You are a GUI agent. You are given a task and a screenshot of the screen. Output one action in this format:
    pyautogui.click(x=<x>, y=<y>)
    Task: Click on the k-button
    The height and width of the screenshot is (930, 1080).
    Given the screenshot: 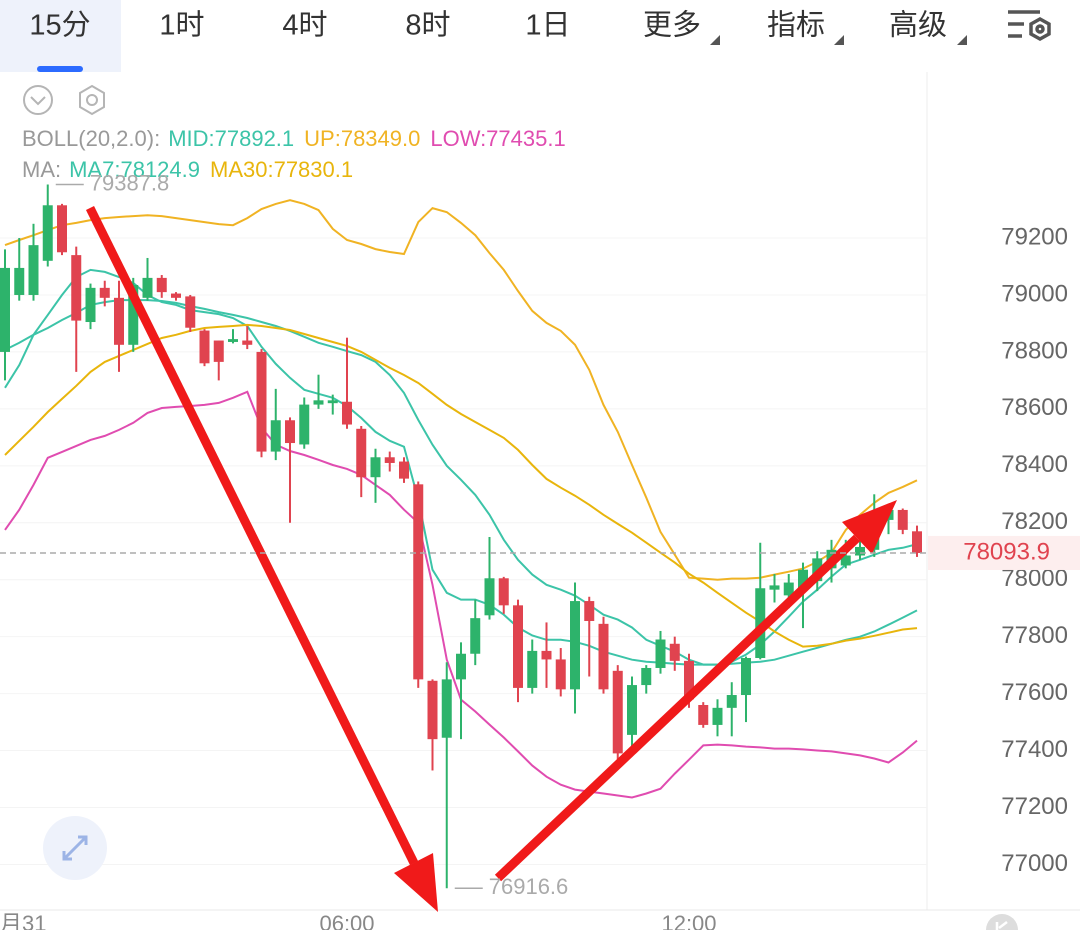 What is the action you would take?
    pyautogui.click(x=1002, y=922)
    